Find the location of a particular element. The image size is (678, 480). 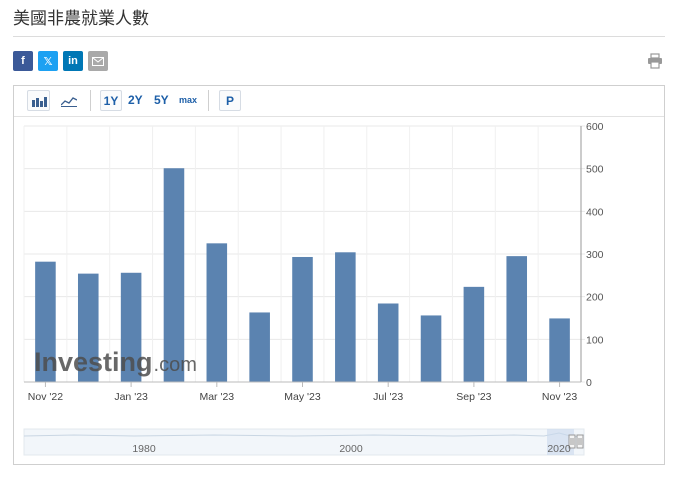

investing-watermark: Investing .com is located at coordinates (115, 362).